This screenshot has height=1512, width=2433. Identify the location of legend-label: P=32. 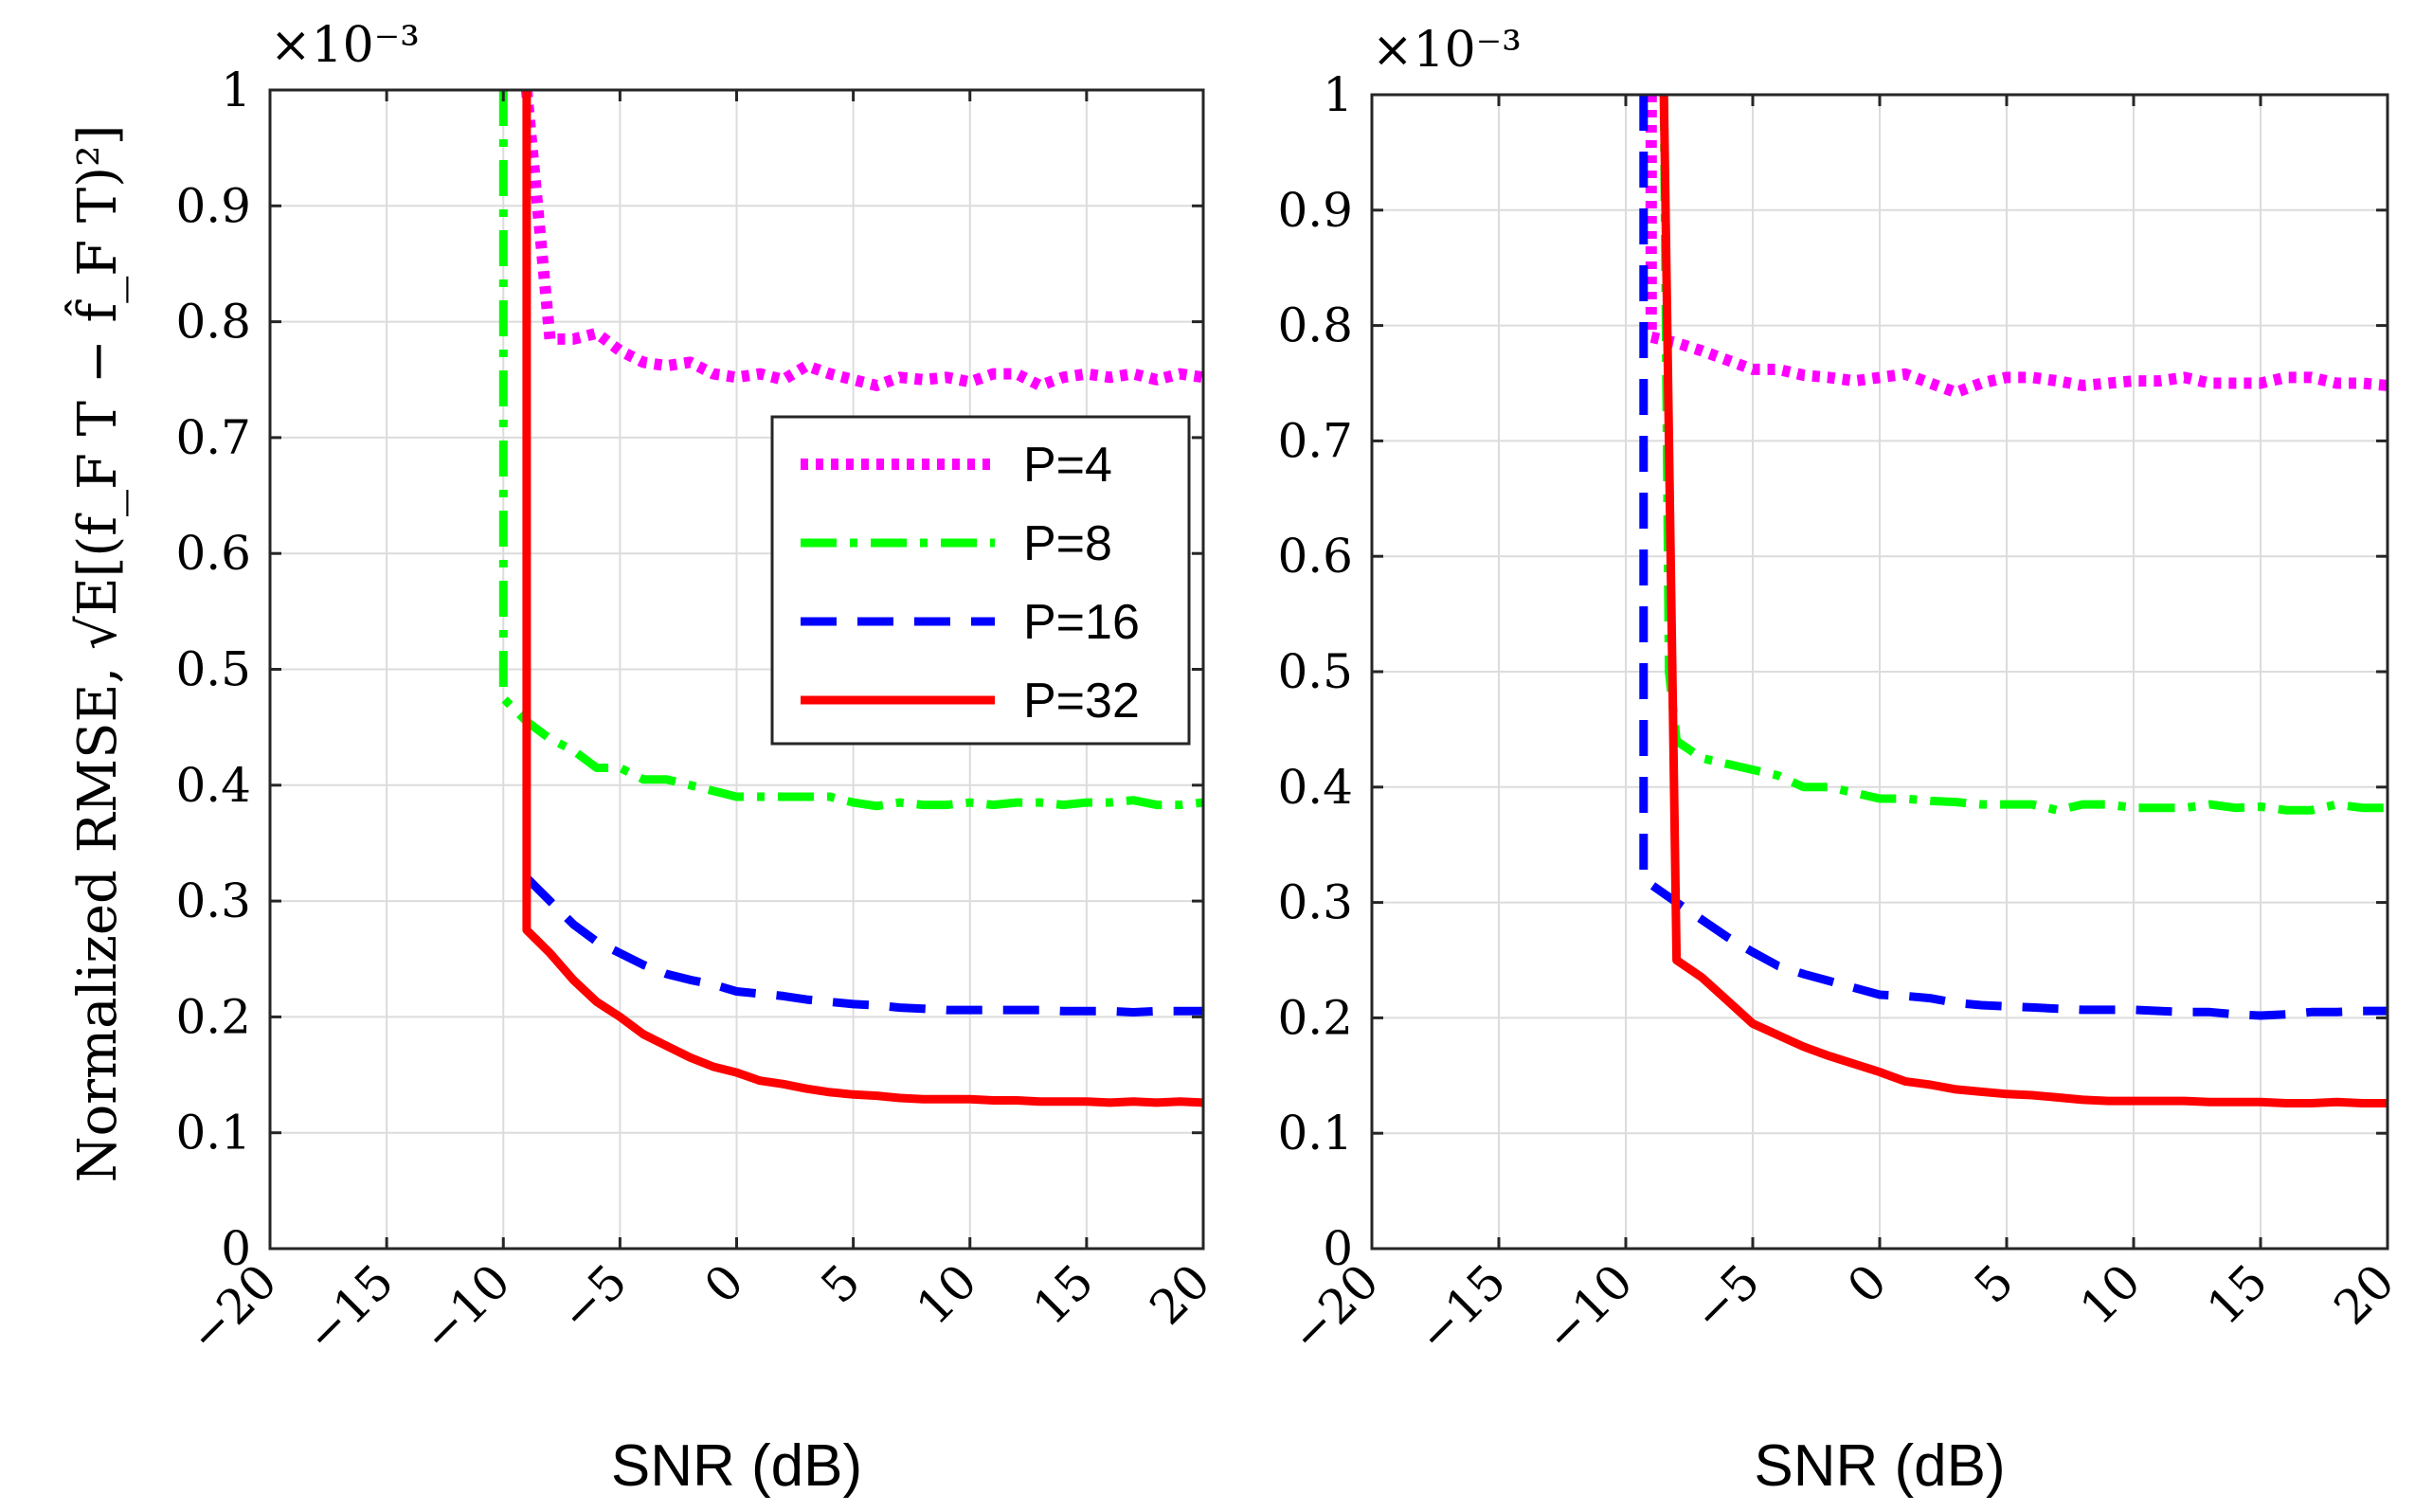
(1081, 701).